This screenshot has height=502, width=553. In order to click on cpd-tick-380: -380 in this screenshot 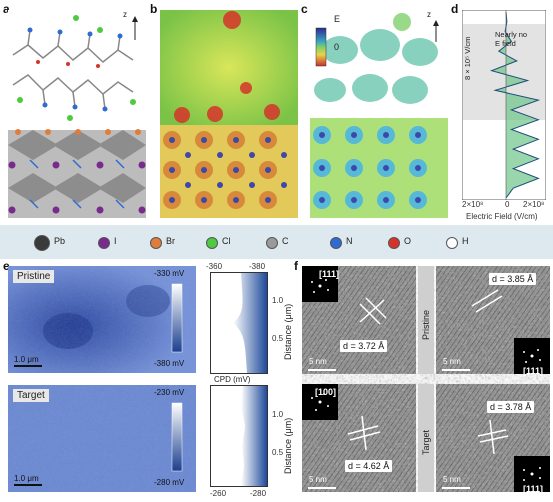, I will do `click(257, 266)`.